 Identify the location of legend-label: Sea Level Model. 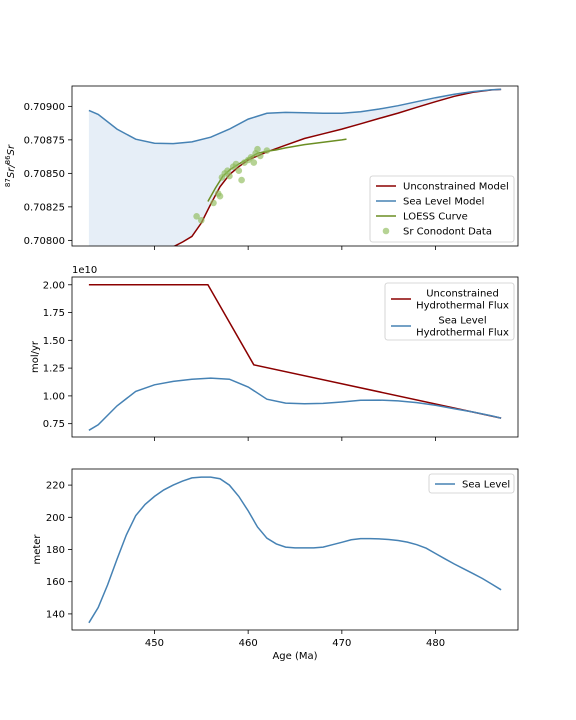
(443, 202).